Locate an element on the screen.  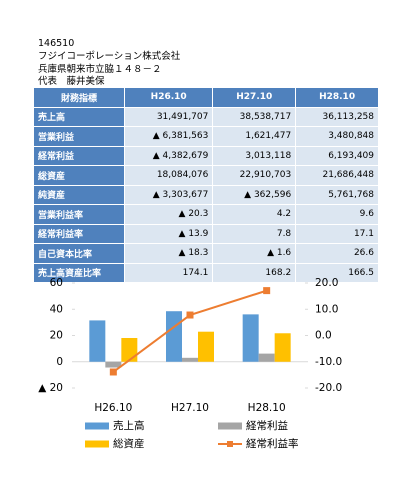
company-name: フジイコーポレーション株式会社 is located at coordinates (109, 56).